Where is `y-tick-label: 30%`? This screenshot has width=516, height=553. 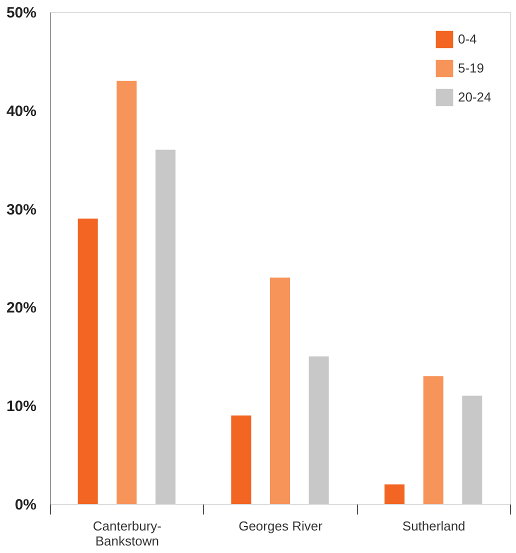 y-tick-label: 30% is located at coordinates (21, 209).